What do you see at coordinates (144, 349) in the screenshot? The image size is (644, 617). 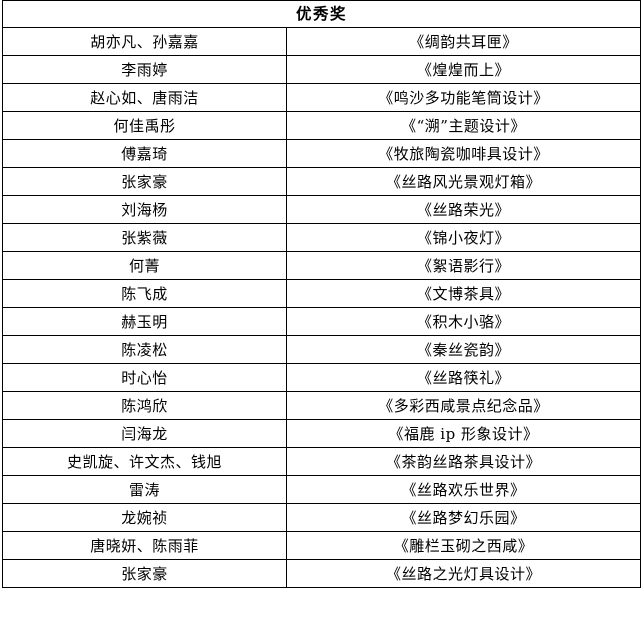 I see `winner-names-cell: 陈凌松` at bounding box center [144, 349].